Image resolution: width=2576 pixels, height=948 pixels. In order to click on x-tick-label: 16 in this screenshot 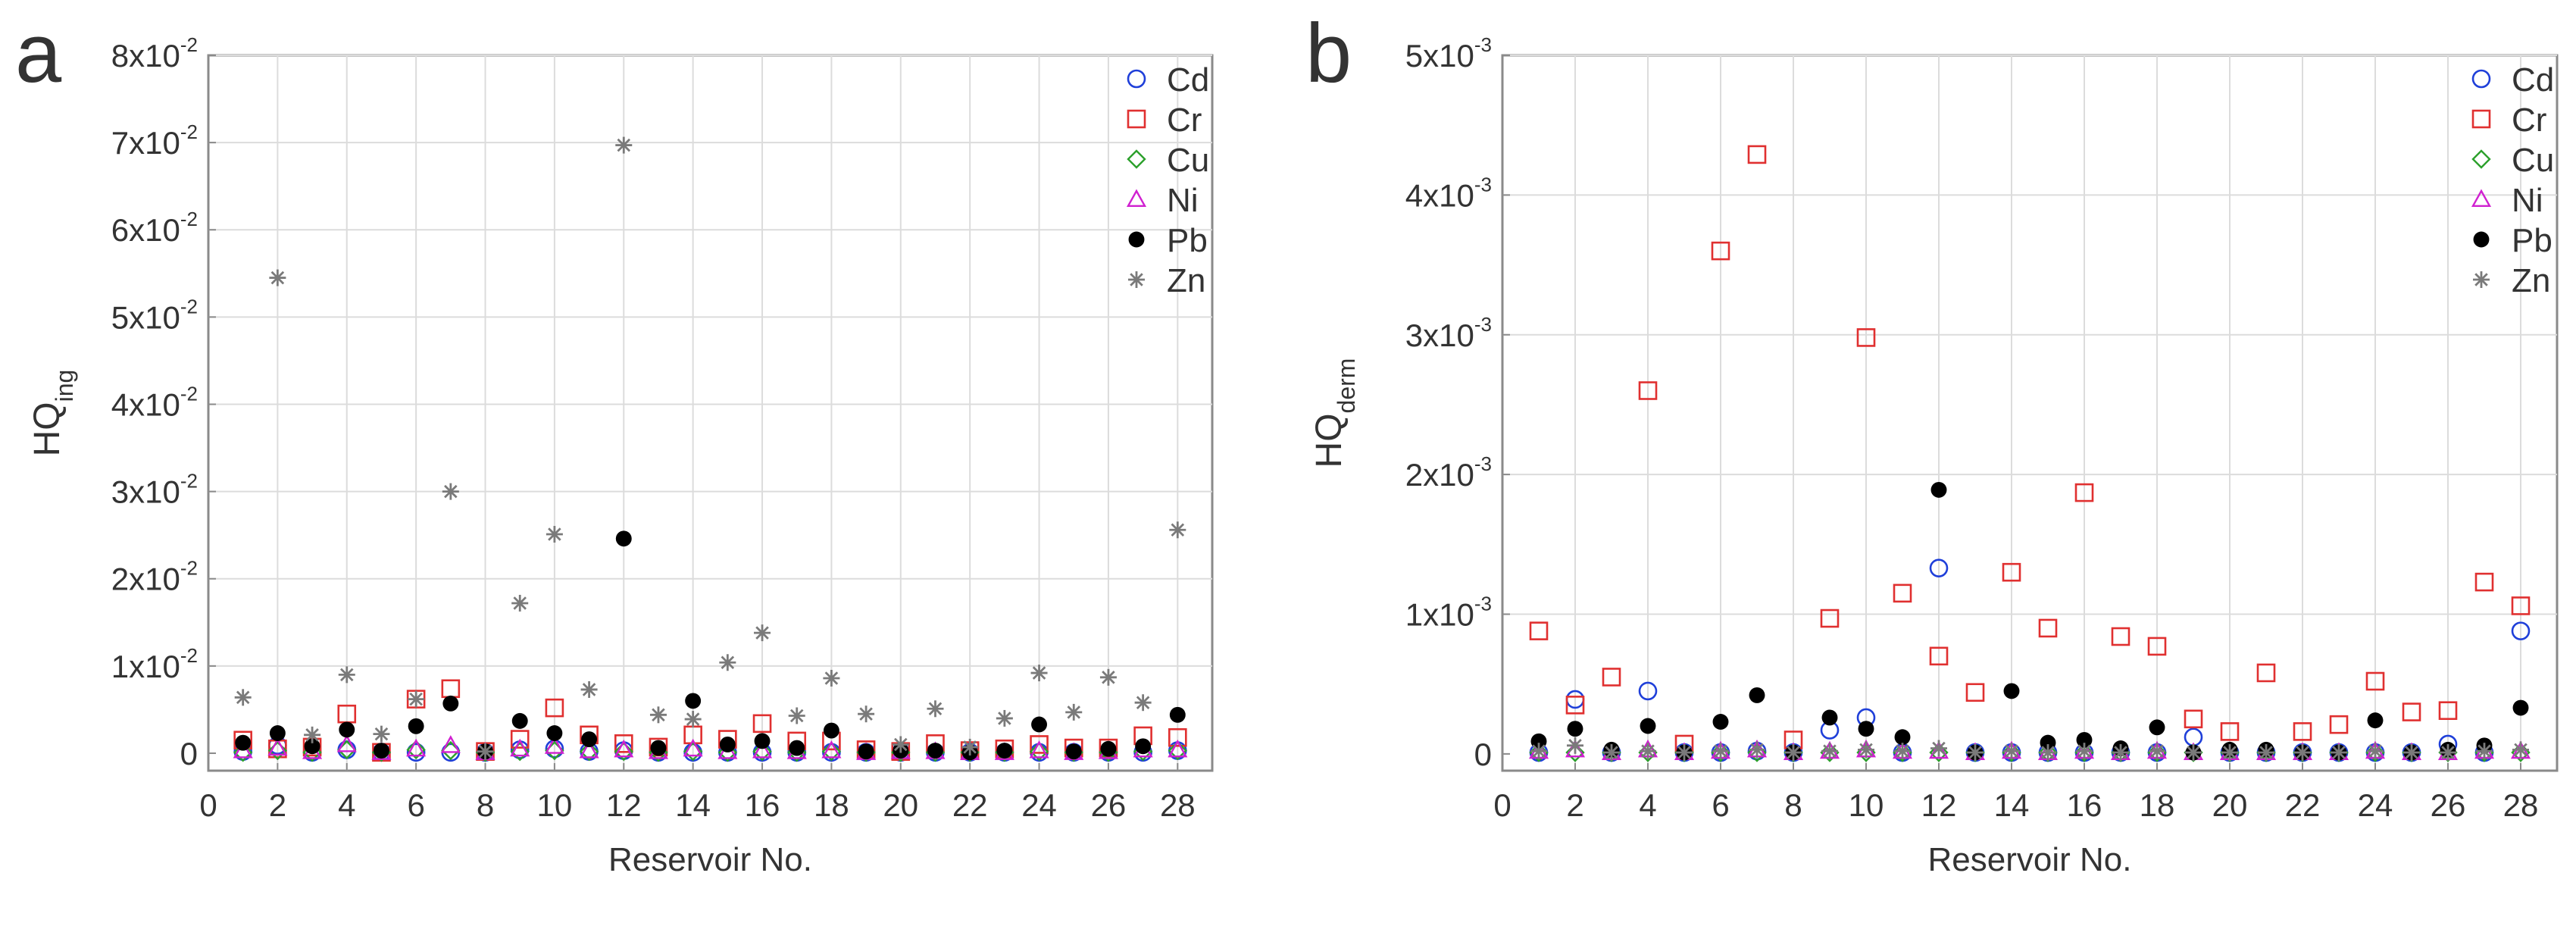, I will do `click(2084, 805)`.